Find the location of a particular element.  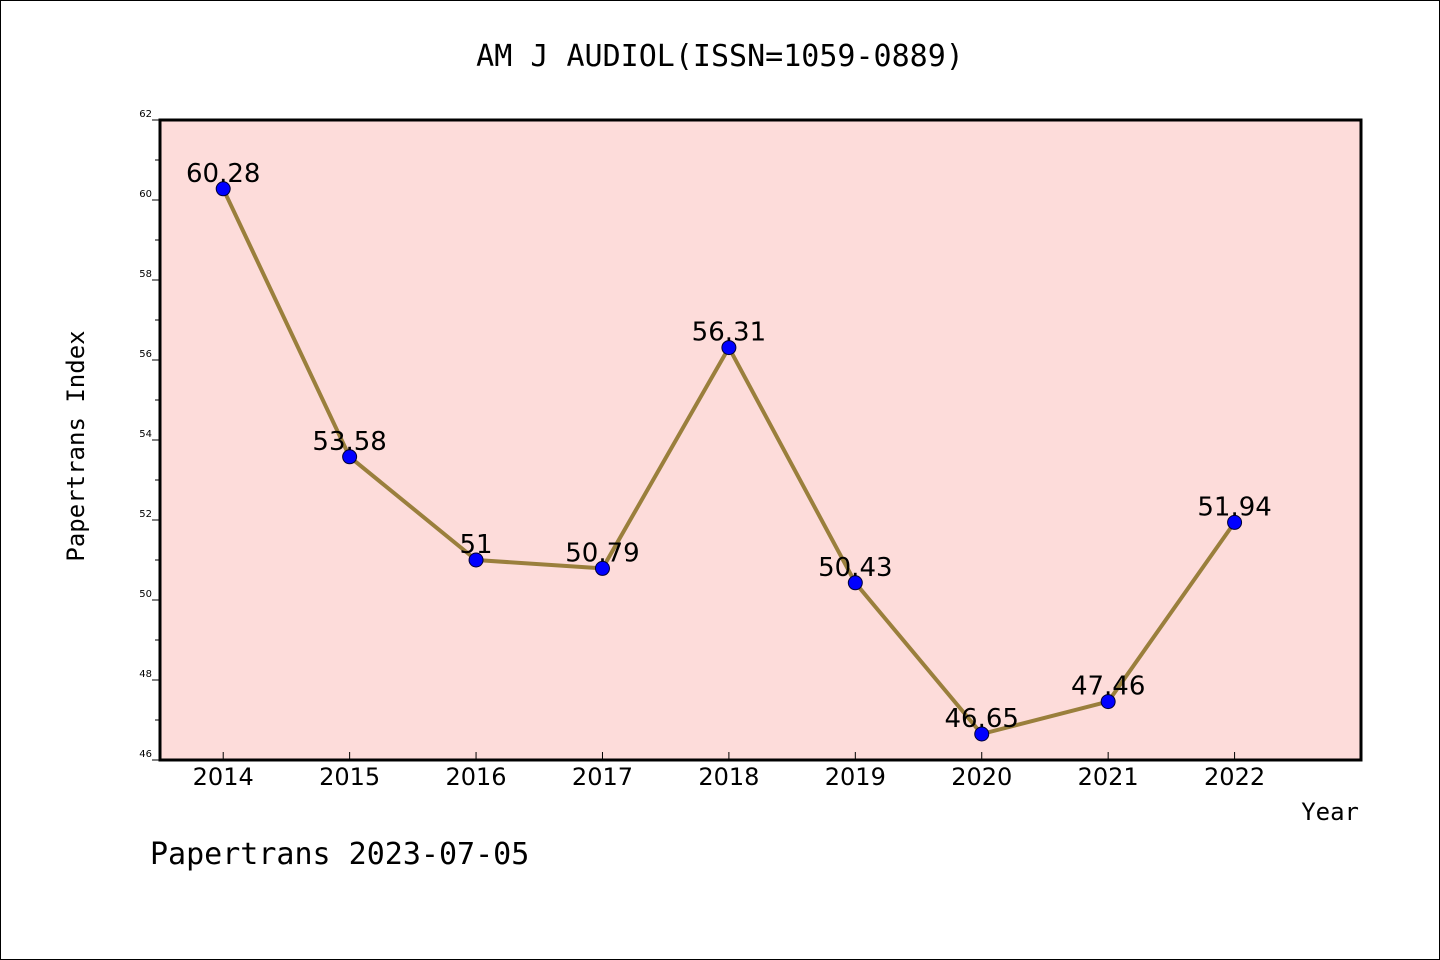

x-tick-label: 2019 is located at coordinates (855, 777).